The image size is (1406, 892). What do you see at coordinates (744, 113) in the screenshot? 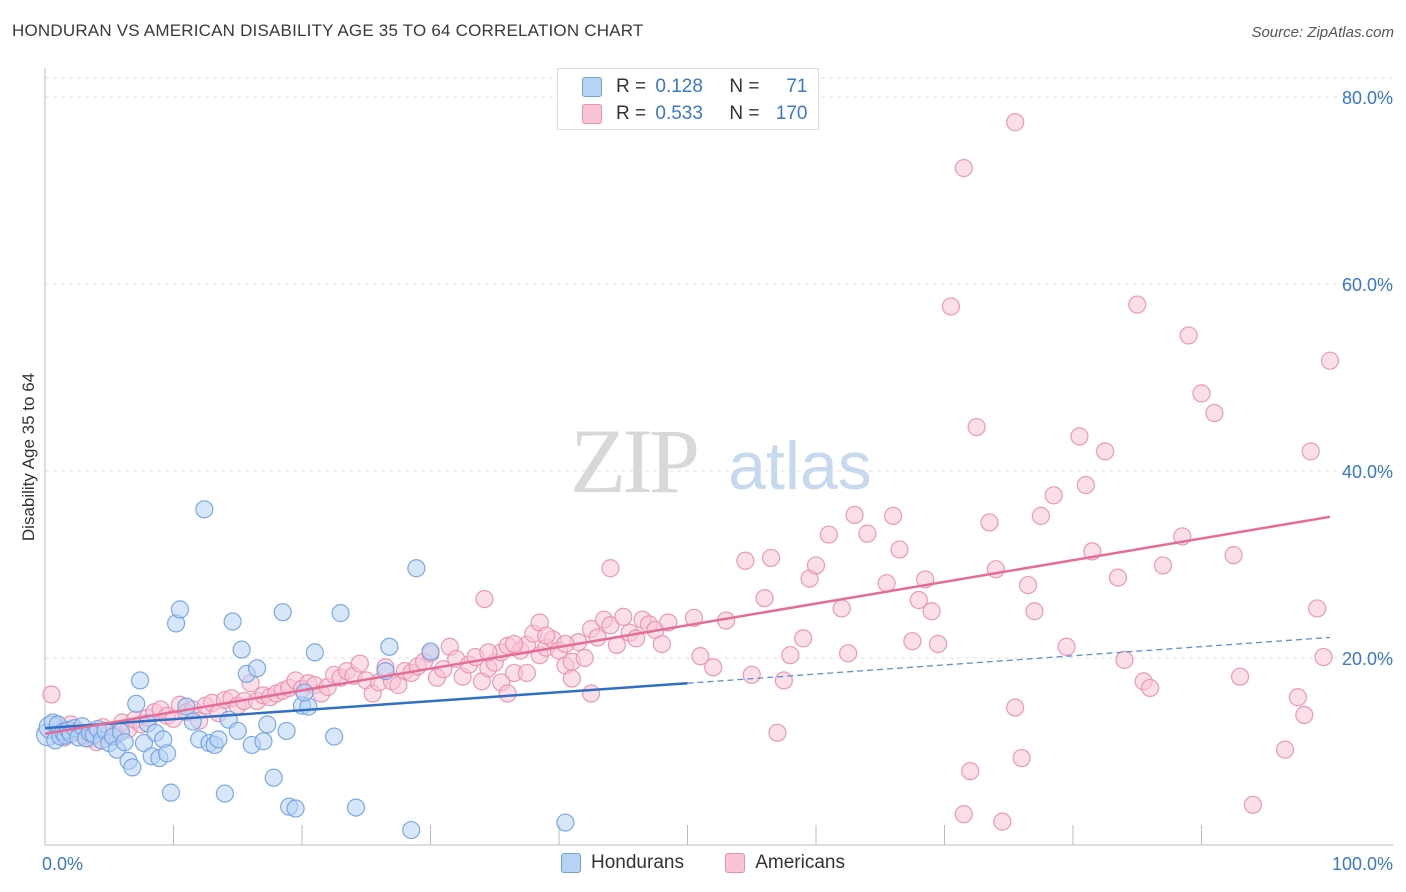
I see `n-label: N =` at bounding box center [744, 113].